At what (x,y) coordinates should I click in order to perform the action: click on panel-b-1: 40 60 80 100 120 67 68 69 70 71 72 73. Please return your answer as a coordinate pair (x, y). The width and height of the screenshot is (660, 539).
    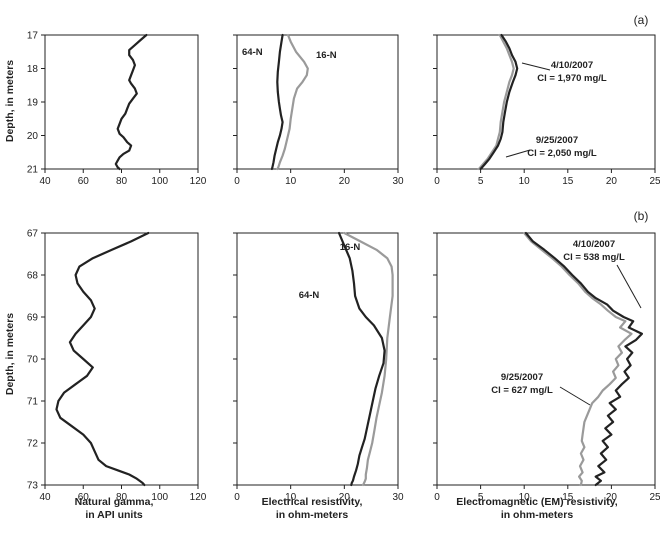
    Looking at the image, I should click on (117, 366).